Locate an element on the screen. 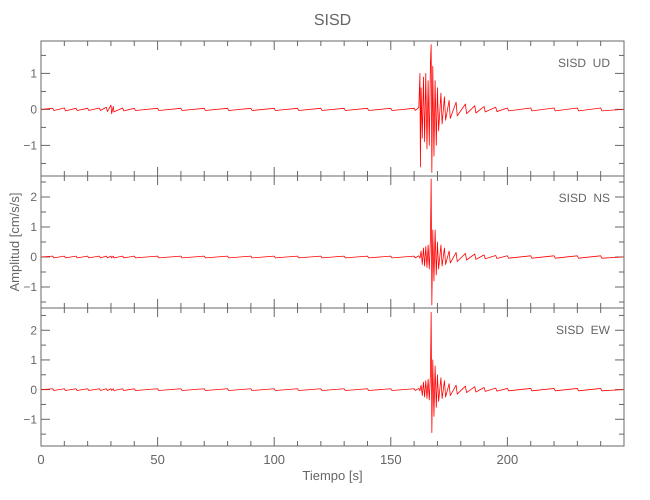  x-axis-title: Tiempo [s] is located at coordinates (332, 475).